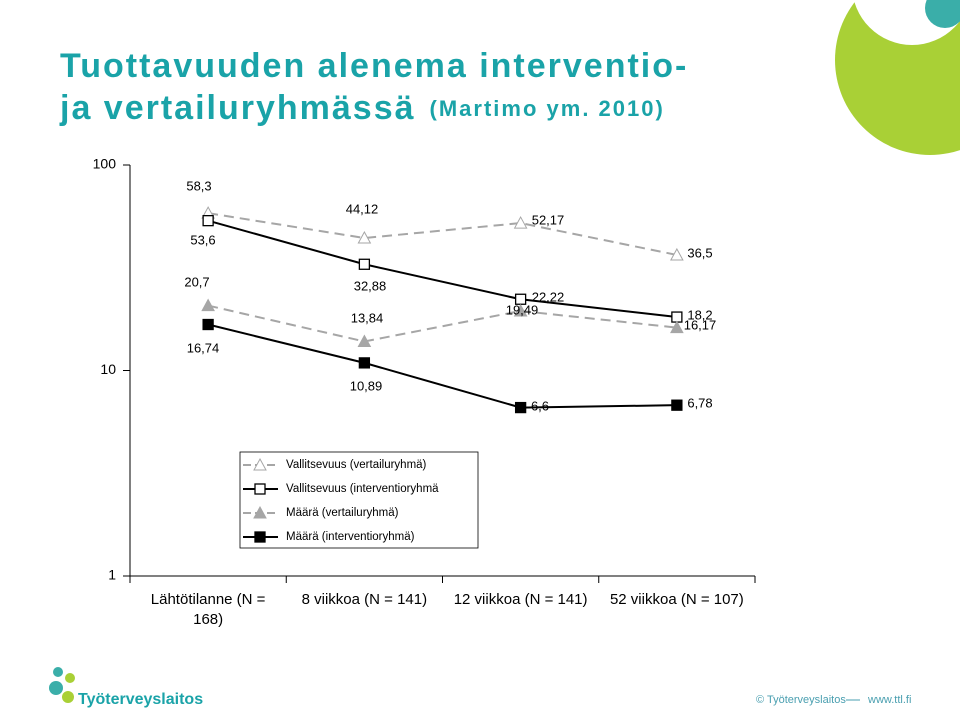  What do you see at coordinates (108, 369) in the screenshot?
I see `y-tick-label: 10` at bounding box center [108, 369].